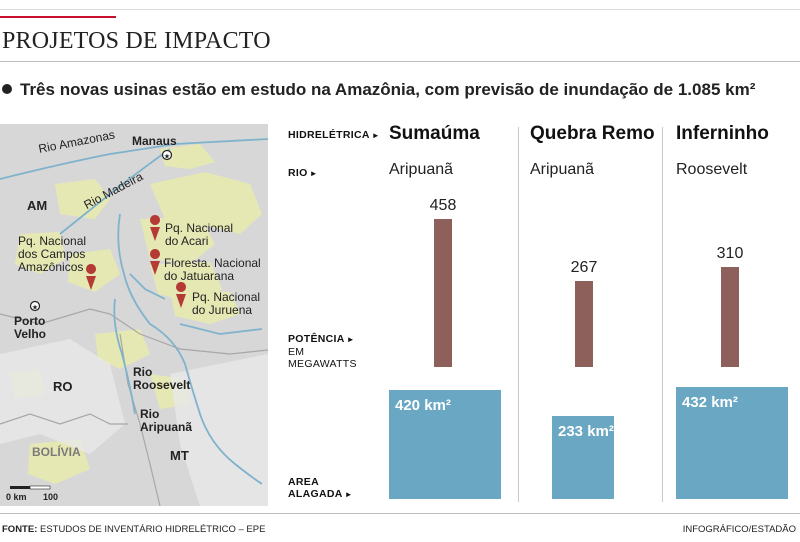 The height and width of the screenshot is (542, 800). What do you see at coordinates (63, 386) in the screenshot?
I see `region-label-ro: RO` at bounding box center [63, 386].